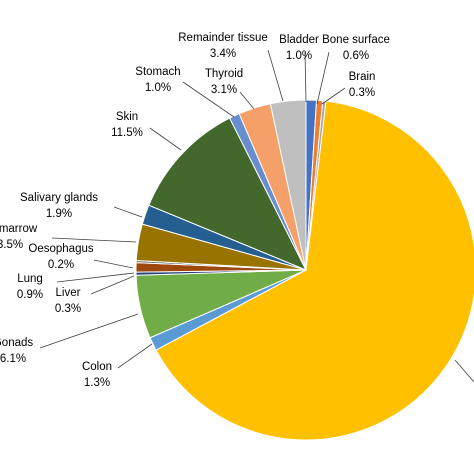 This screenshot has width=474, height=474. I want to click on slice-value-bone-surface: 0.6%, so click(356, 56).